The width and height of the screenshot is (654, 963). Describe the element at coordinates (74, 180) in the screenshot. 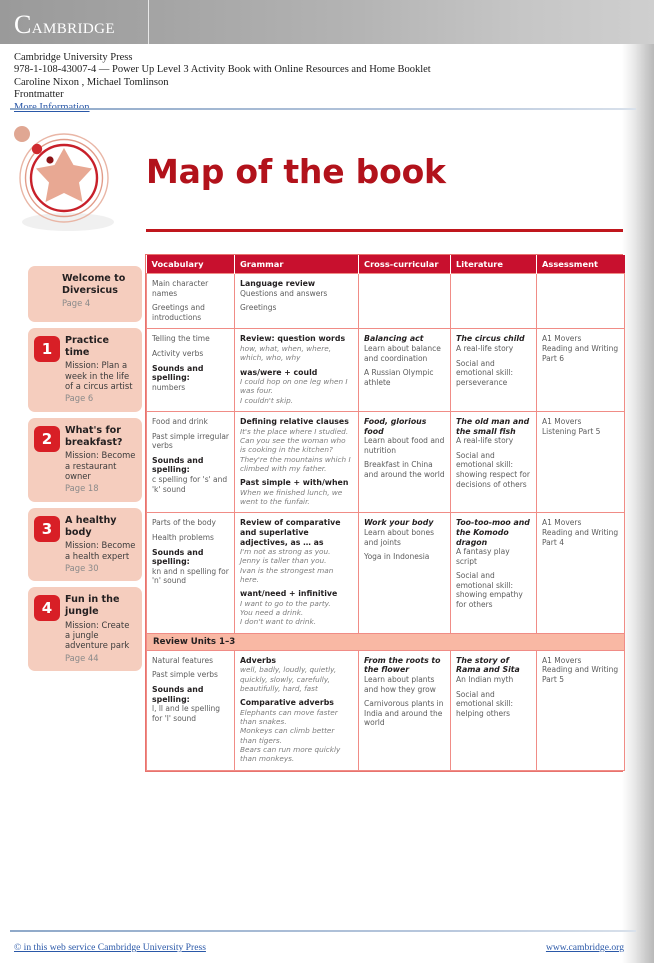

I see `star-roundel-decoration` at that location.